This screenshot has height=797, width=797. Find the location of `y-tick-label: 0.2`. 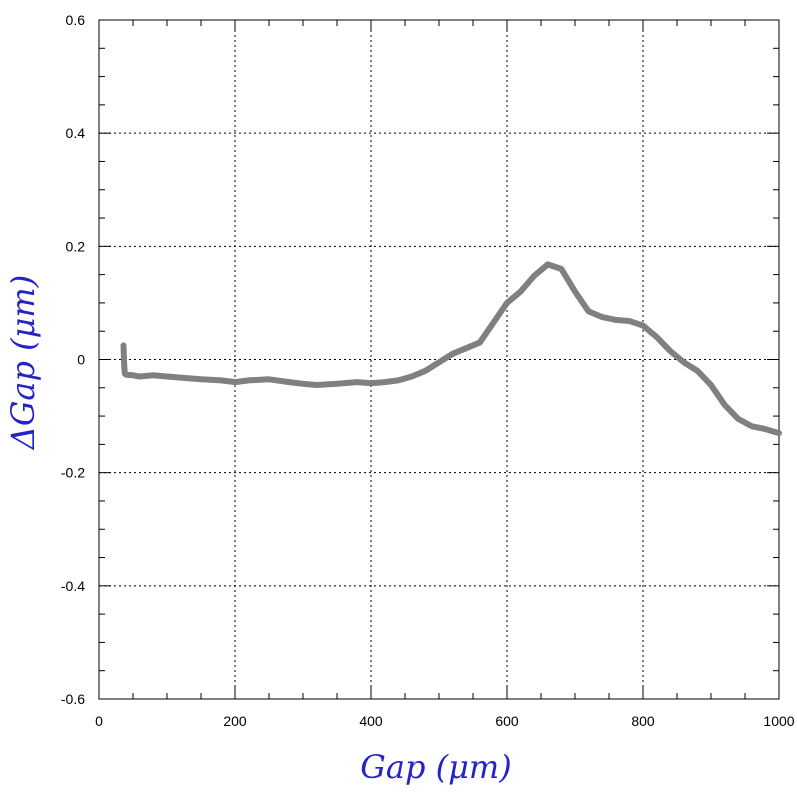

y-tick-label: 0.2 is located at coordinates (76, 246).